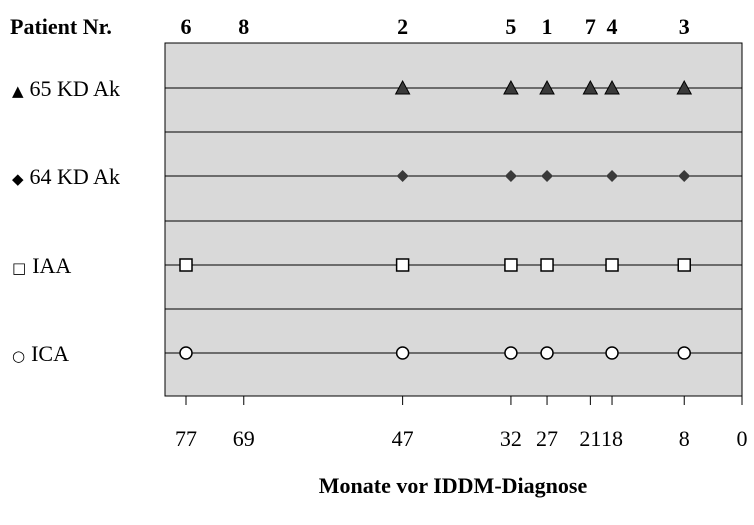 This screenshot has height=525, width=754. Describe the element at coordinates (377, 265) in the screenshot. I see `series-row-iaa: □ IAA` at that location.